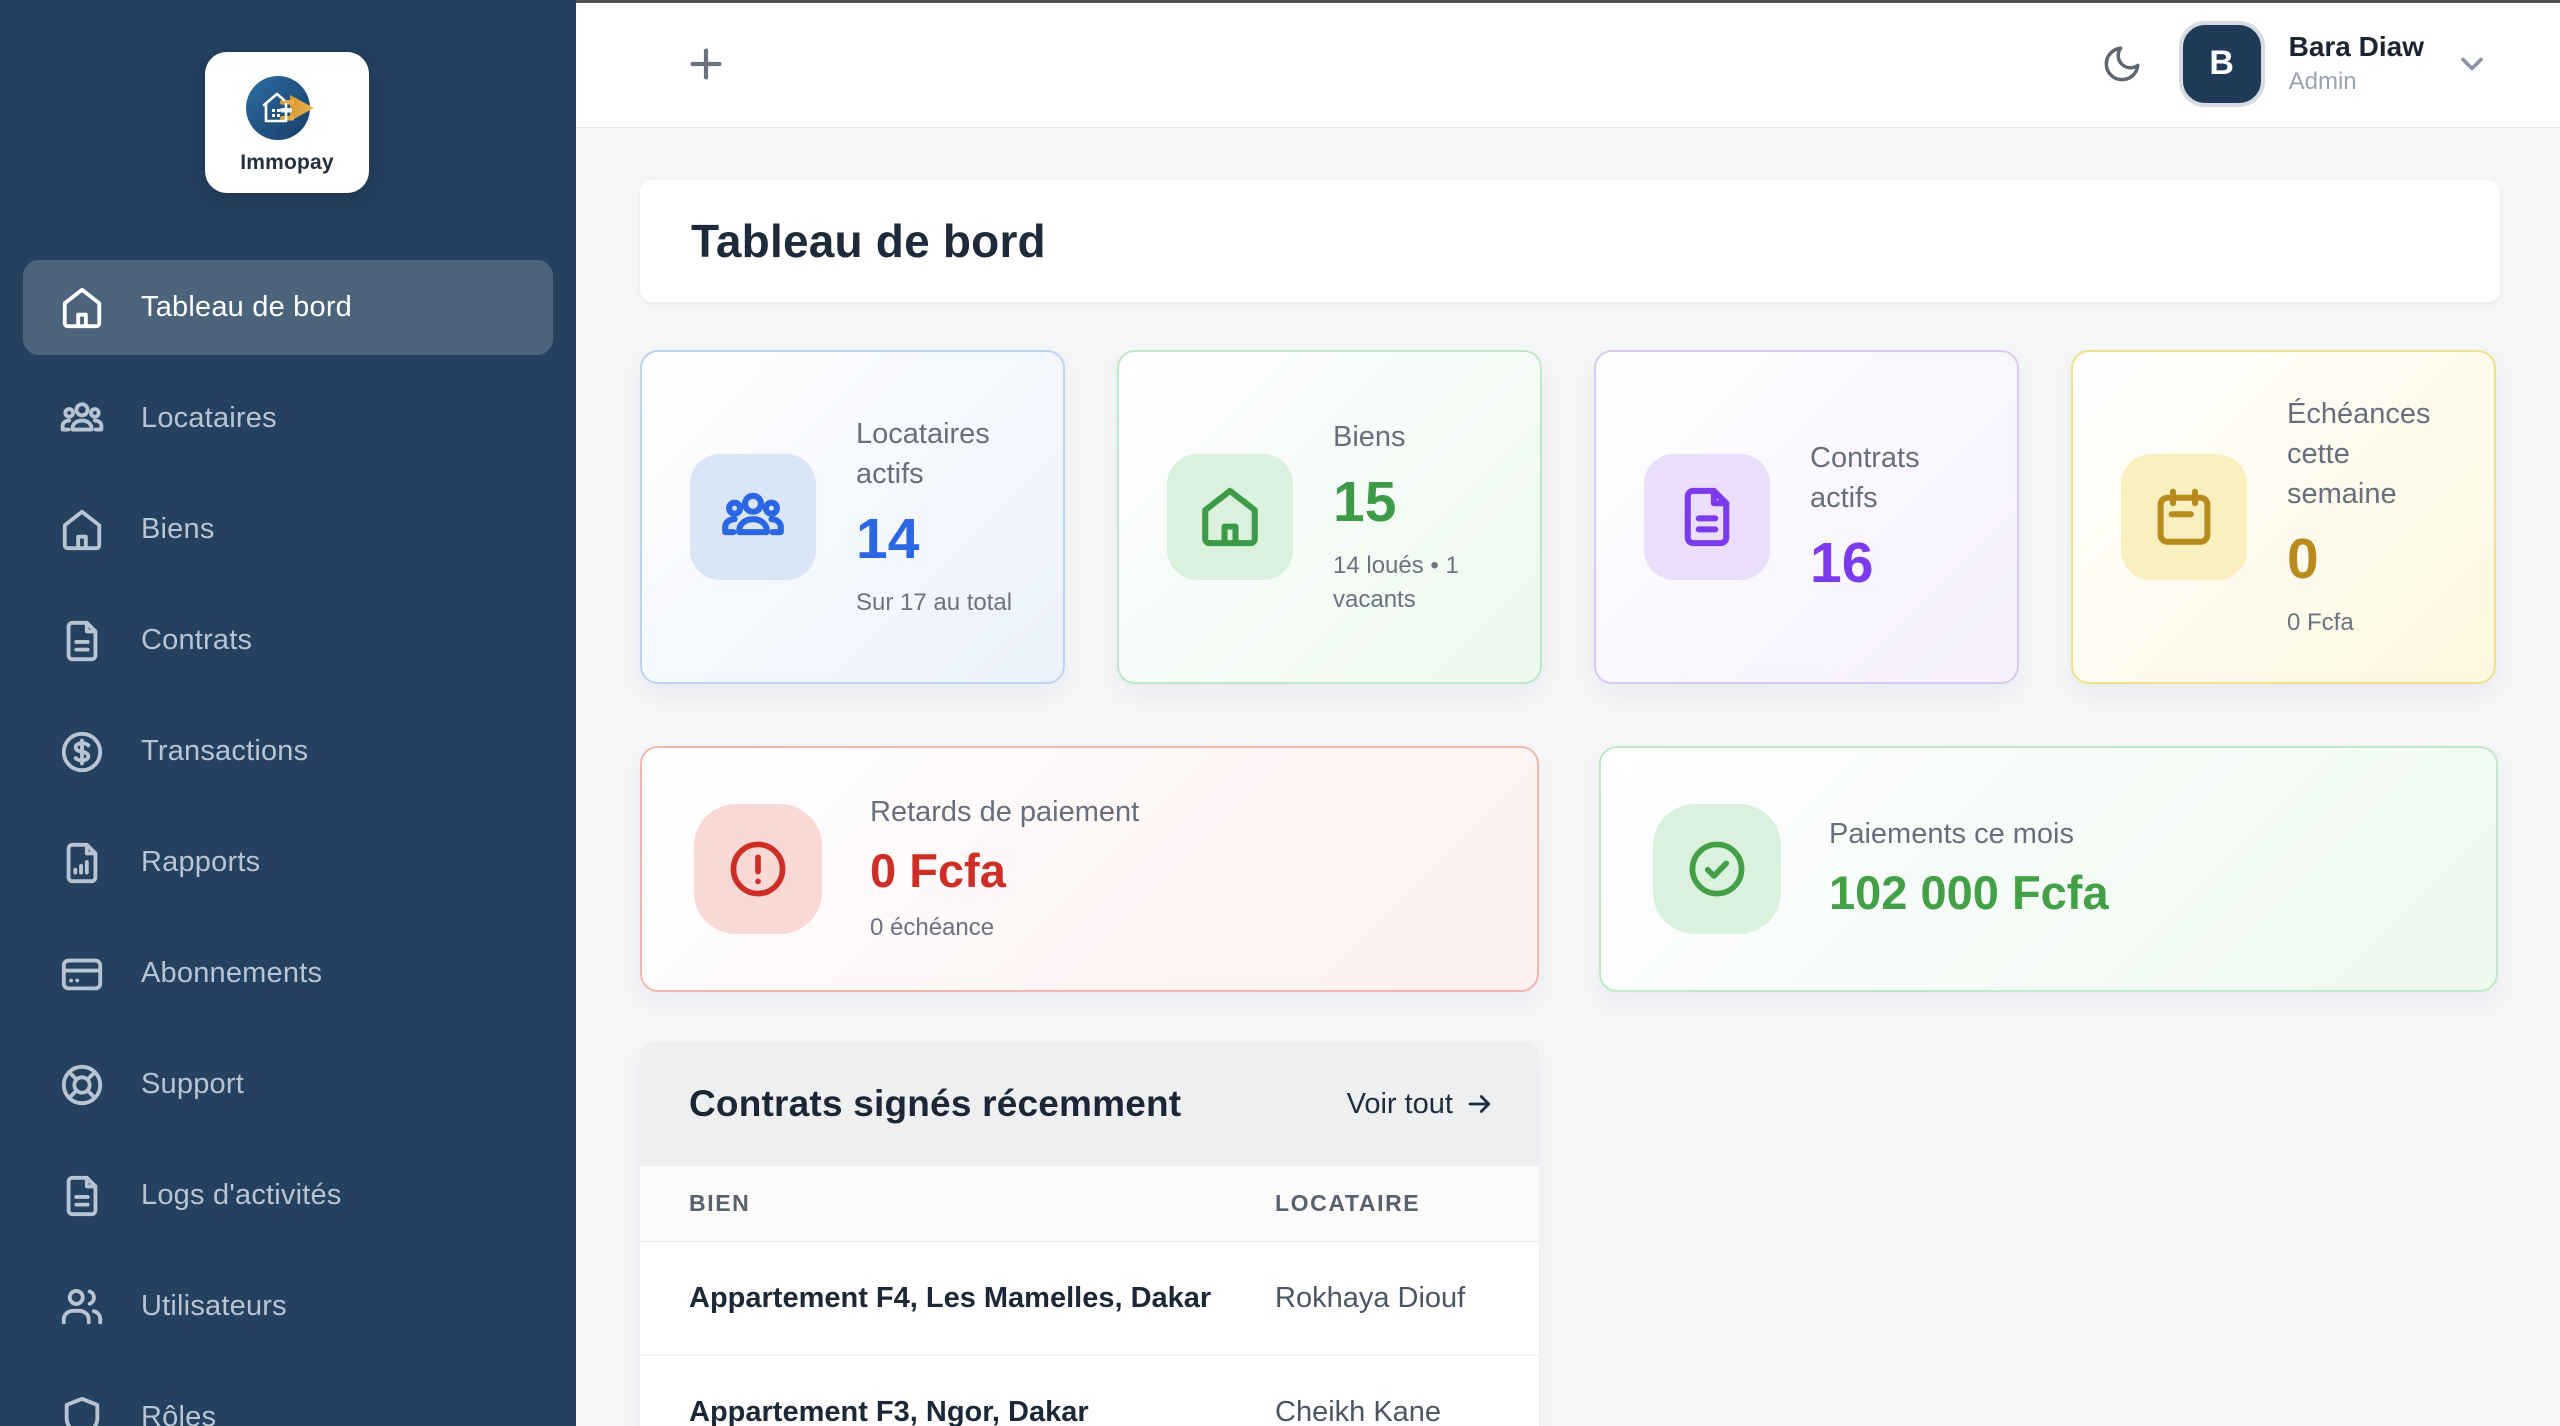  What do you see at coordinates (241, 1195) in the screenshot?
I see `sidebar-item-label: Logs d'activités` at bounding box center [241, 1195].